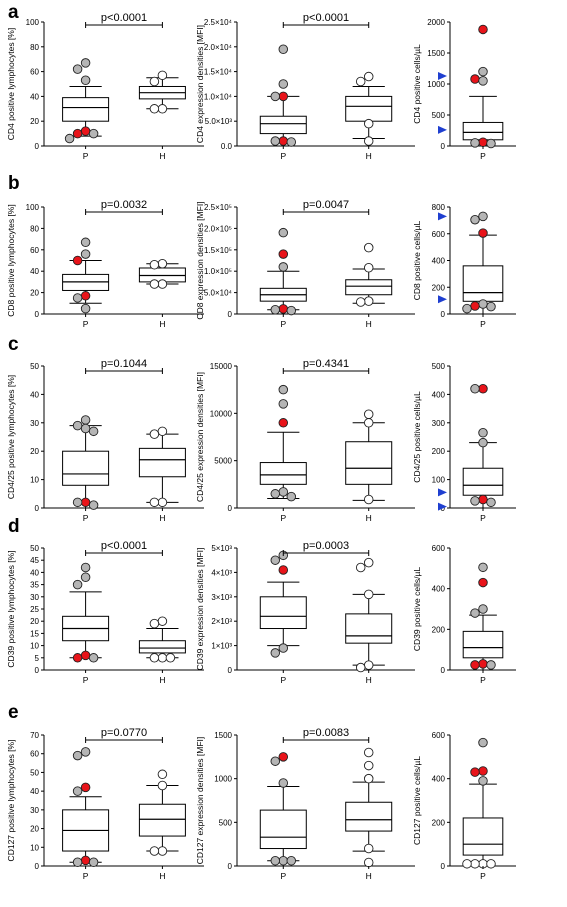 The image size is (567, 907). What do you see at coordinates (436, 22) in the screenshot?
I see `y-tick-label: 2000` at bounding box center [436, 22].